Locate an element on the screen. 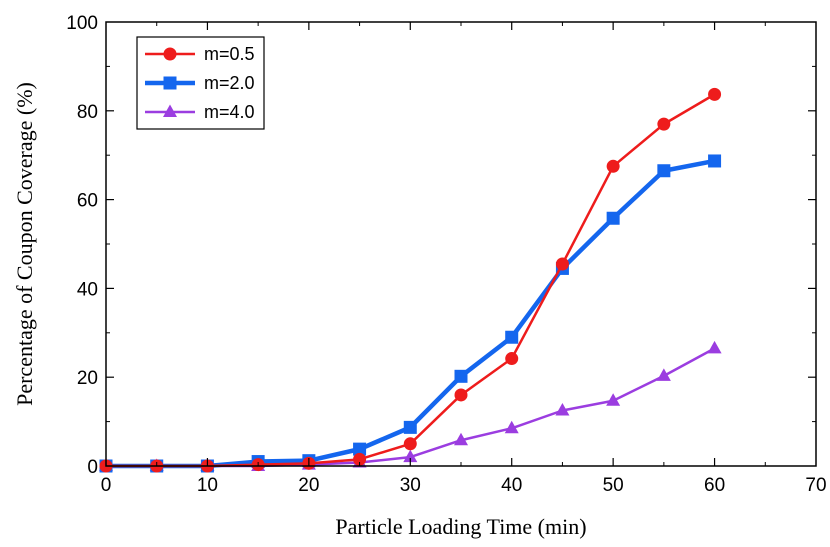 Image resolution: width=830 pixels, height=547 pixels. y-tick-label: 60 is located at coordinates (87, 201).